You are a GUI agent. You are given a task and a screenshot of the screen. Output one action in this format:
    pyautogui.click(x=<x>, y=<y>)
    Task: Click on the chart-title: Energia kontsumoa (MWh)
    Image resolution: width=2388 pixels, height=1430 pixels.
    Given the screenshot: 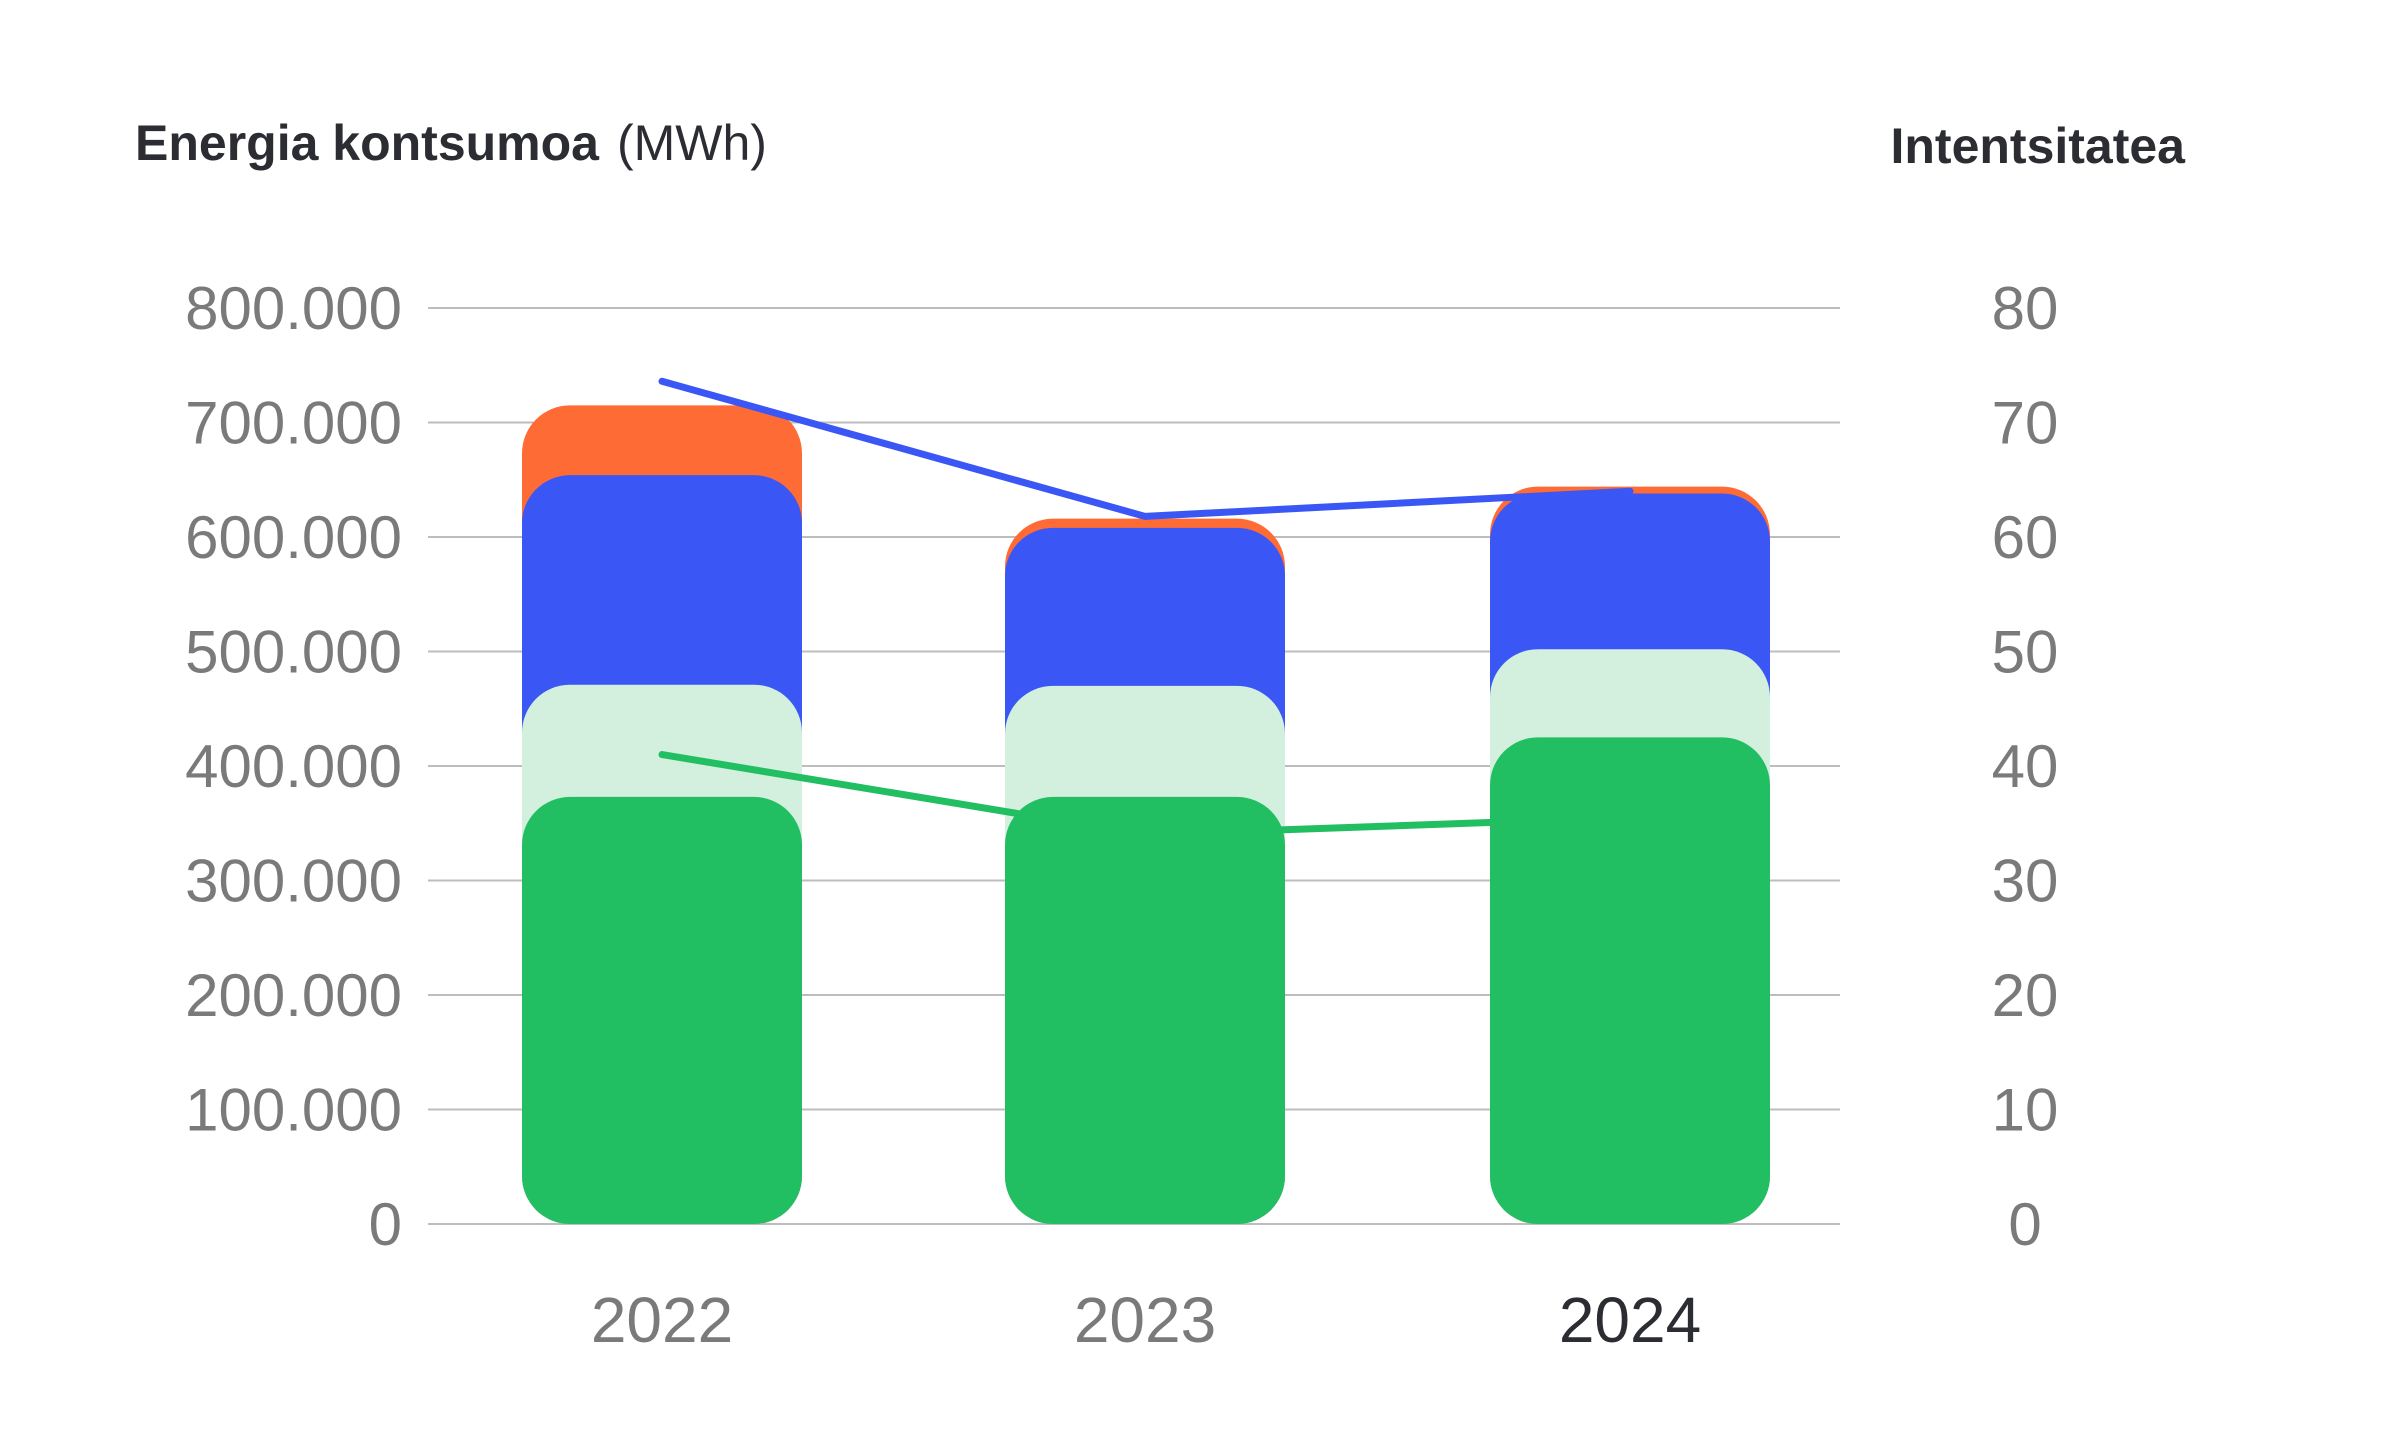 What is the action you would take?
    pyautogui.click(x=451, y=143)
    